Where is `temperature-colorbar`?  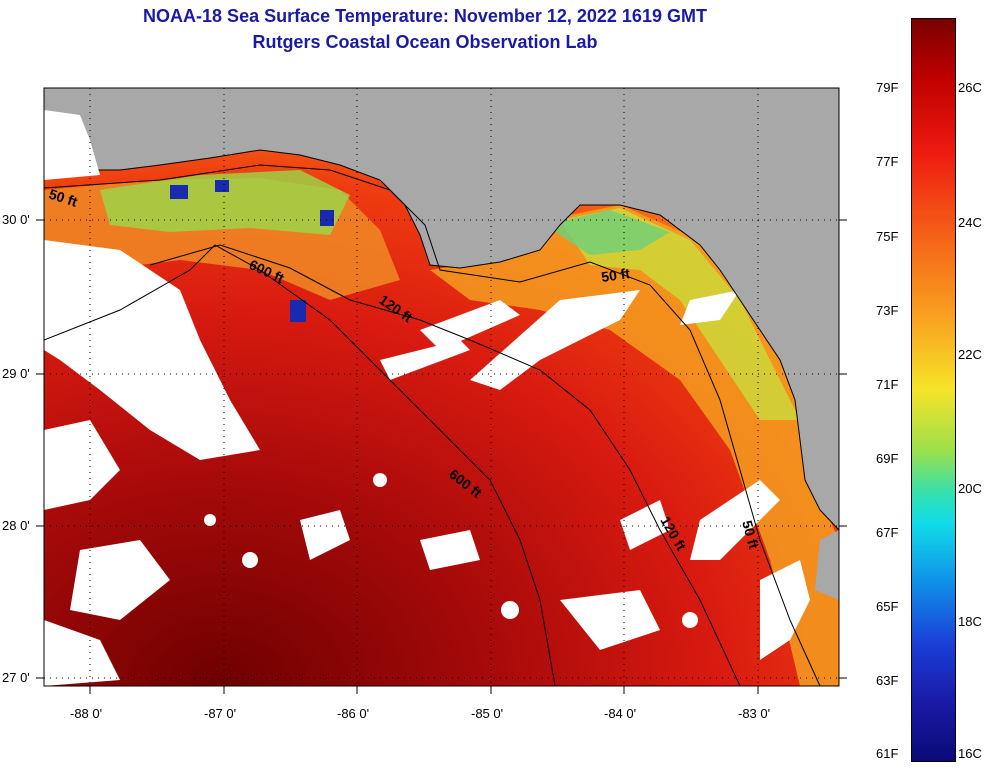 temperature-colorbar is located at coordinates (933, 390).